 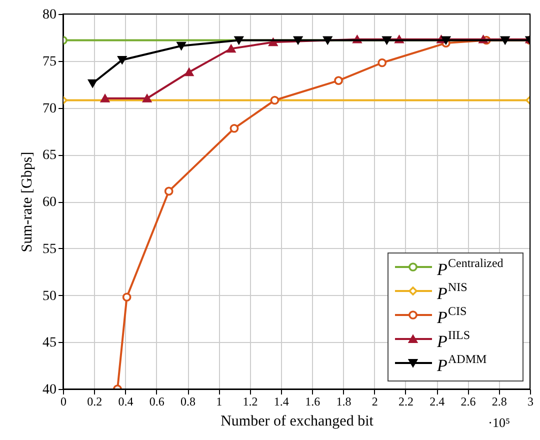 I want to click on x-tick-label: 2.8, so click(x=499, y=401).